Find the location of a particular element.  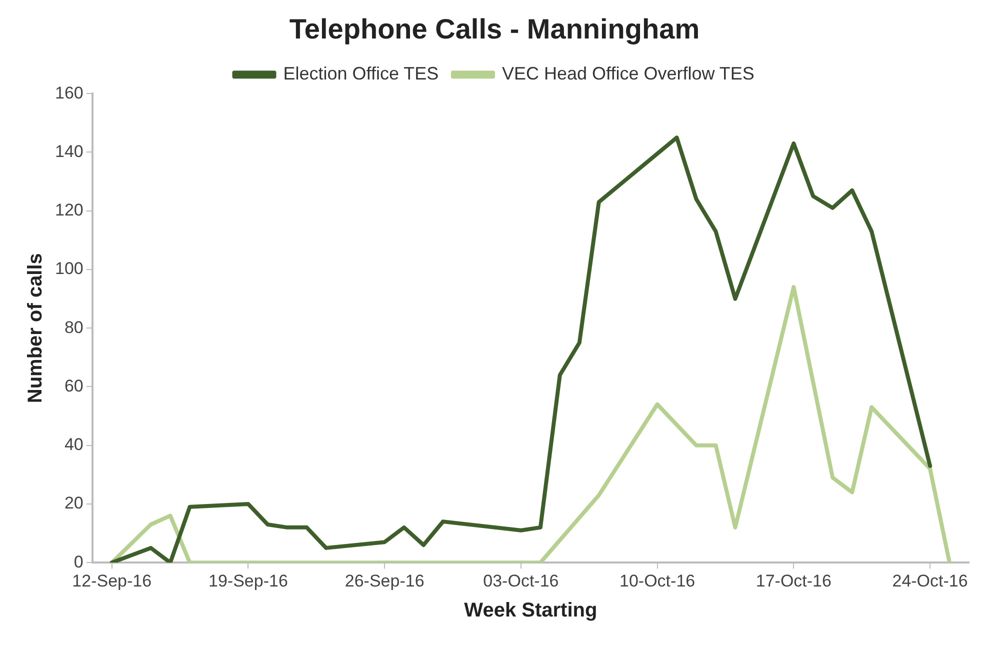

x-tick-label: 24-Oct-16 is located at coordinates (930, 580).